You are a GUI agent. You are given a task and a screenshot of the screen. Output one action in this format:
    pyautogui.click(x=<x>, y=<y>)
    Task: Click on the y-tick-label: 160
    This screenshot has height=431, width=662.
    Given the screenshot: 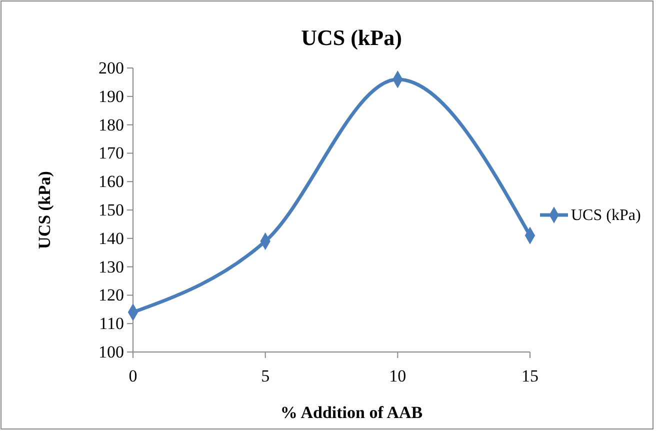 What is the action you would take?
    pyautogui.click(x=111, y=182)
    